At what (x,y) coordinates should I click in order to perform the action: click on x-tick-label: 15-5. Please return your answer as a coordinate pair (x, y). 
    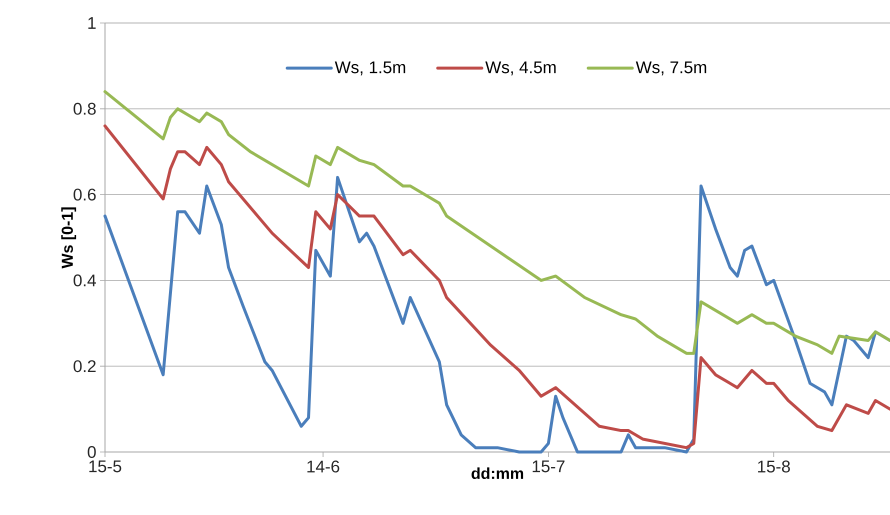
    Looking at the image, I should click on (105, 466).